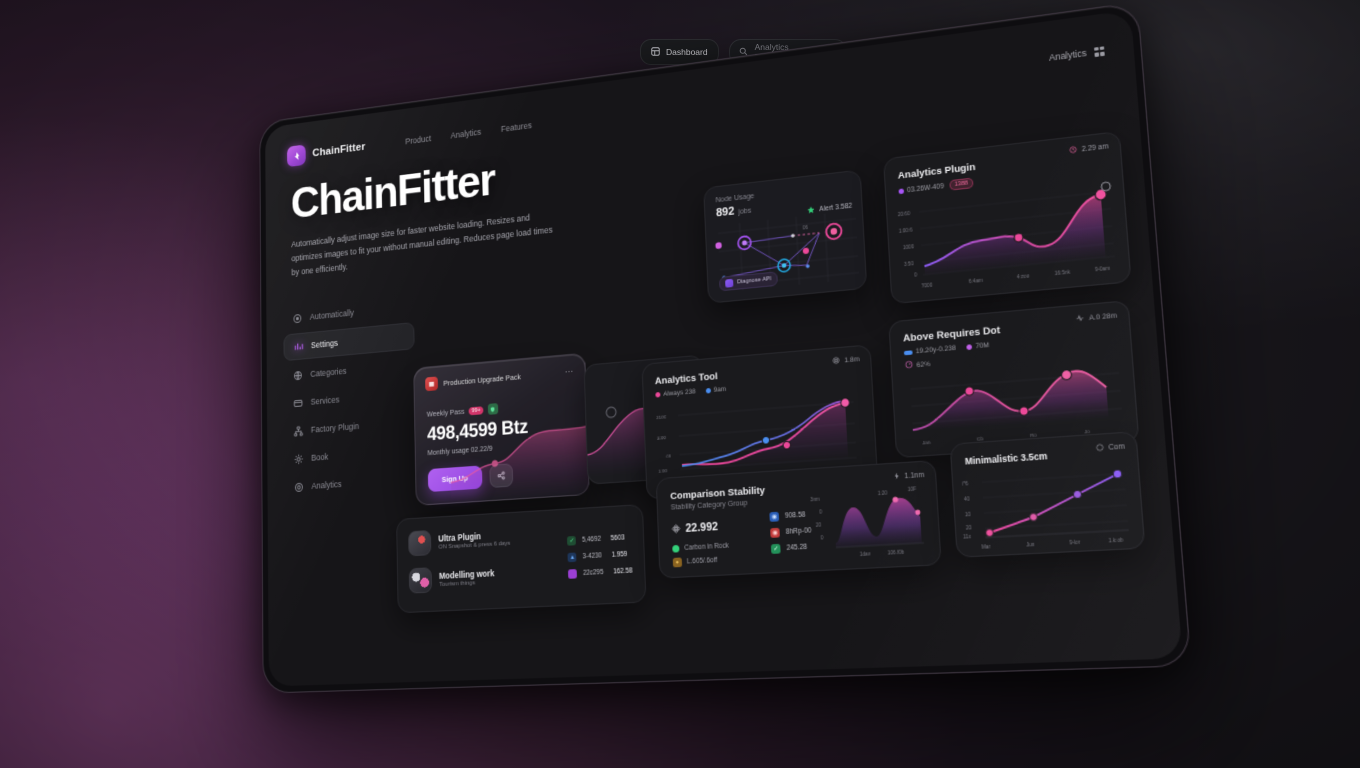 Image resolution: width=1360 pixels, height=768 pixels. Describe the element at coordinates (896, 477) in the screenshot. I see `bolt-icon` at that location.